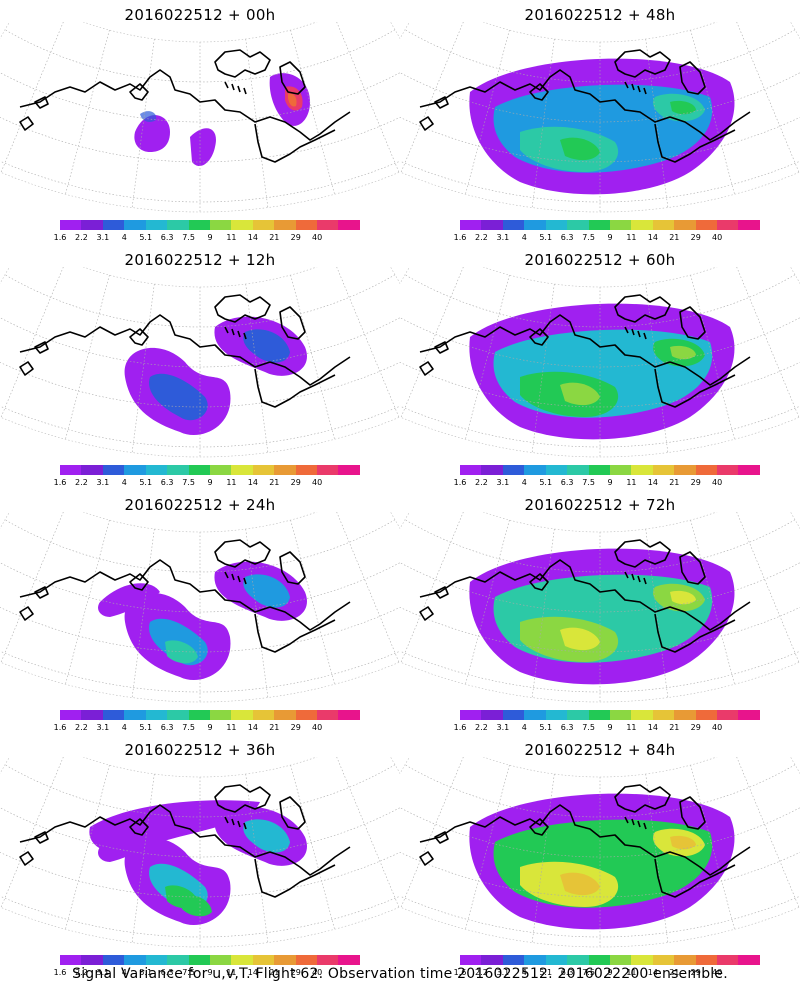 The height and width of the screenshot is (1000, 800). Describe the element at coordinates (200, 505) in the screenshot. I see `panel-title: 2016022512 + 24h` at that location.